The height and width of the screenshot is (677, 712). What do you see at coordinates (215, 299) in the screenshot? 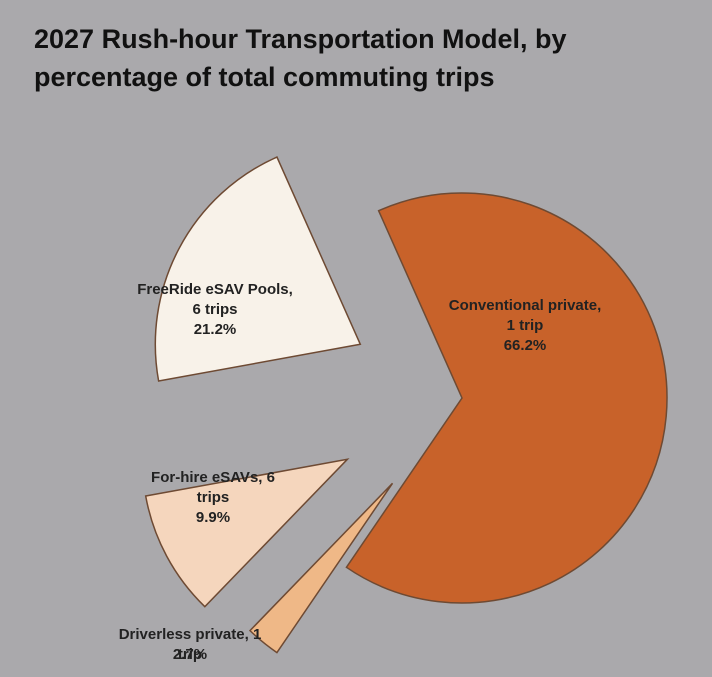
I see `slice-label: FreeRide eSAV Pools, 6 trips` at bounding box center [215, 299].